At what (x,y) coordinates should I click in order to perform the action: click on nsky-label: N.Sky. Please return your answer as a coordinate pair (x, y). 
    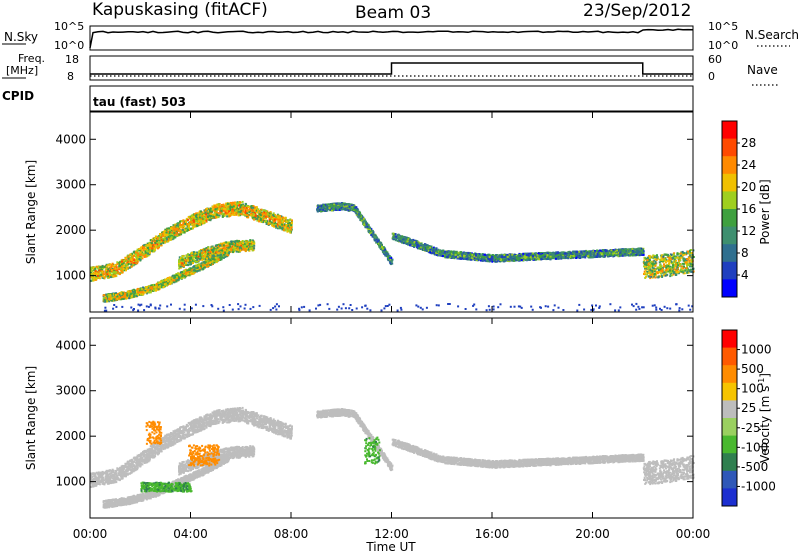
    Looking at the image, I should click on (21, 37).